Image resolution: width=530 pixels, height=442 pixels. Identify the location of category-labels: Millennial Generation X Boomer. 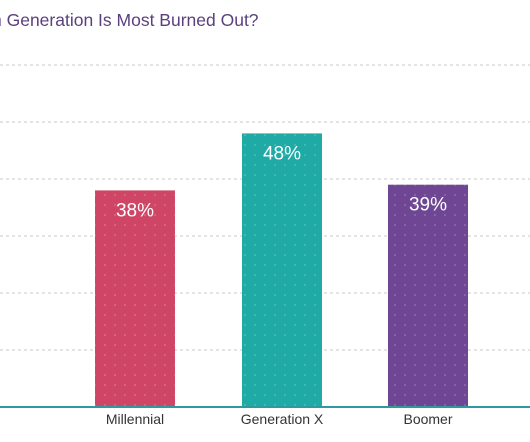
(279, 419).